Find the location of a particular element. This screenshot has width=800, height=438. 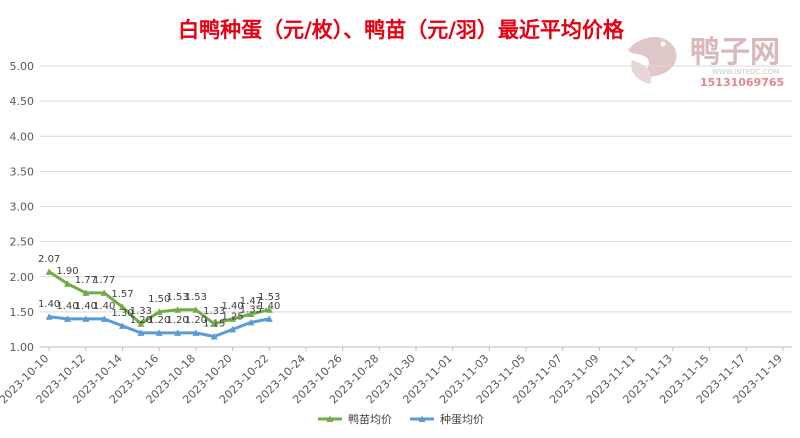

data-label: 2.07 is located at coordinates (49, 259).